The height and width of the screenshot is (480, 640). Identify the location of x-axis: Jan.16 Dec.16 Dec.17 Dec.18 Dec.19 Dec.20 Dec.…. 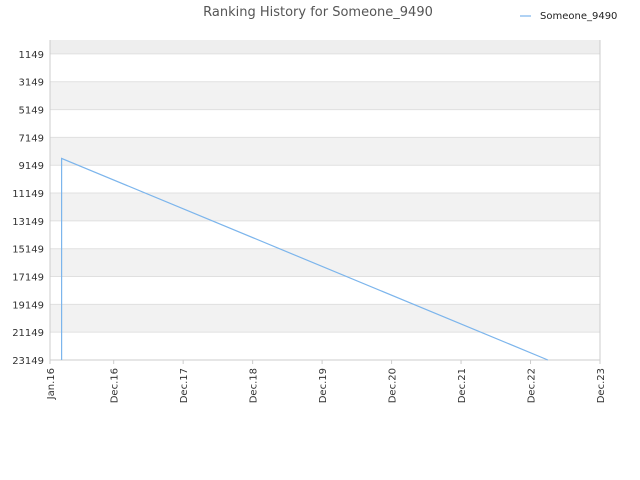
(326, 381).